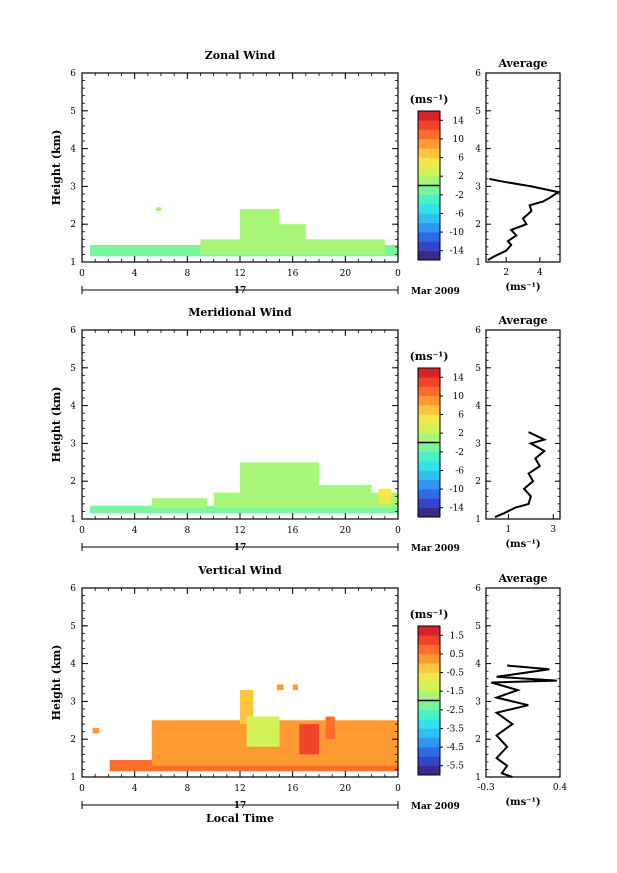 The image size is (617, 873). What do you see at coordinates (73, 407) in the screenshot?
I see `y-tick-label: 4` at bounding box center [73, 407].